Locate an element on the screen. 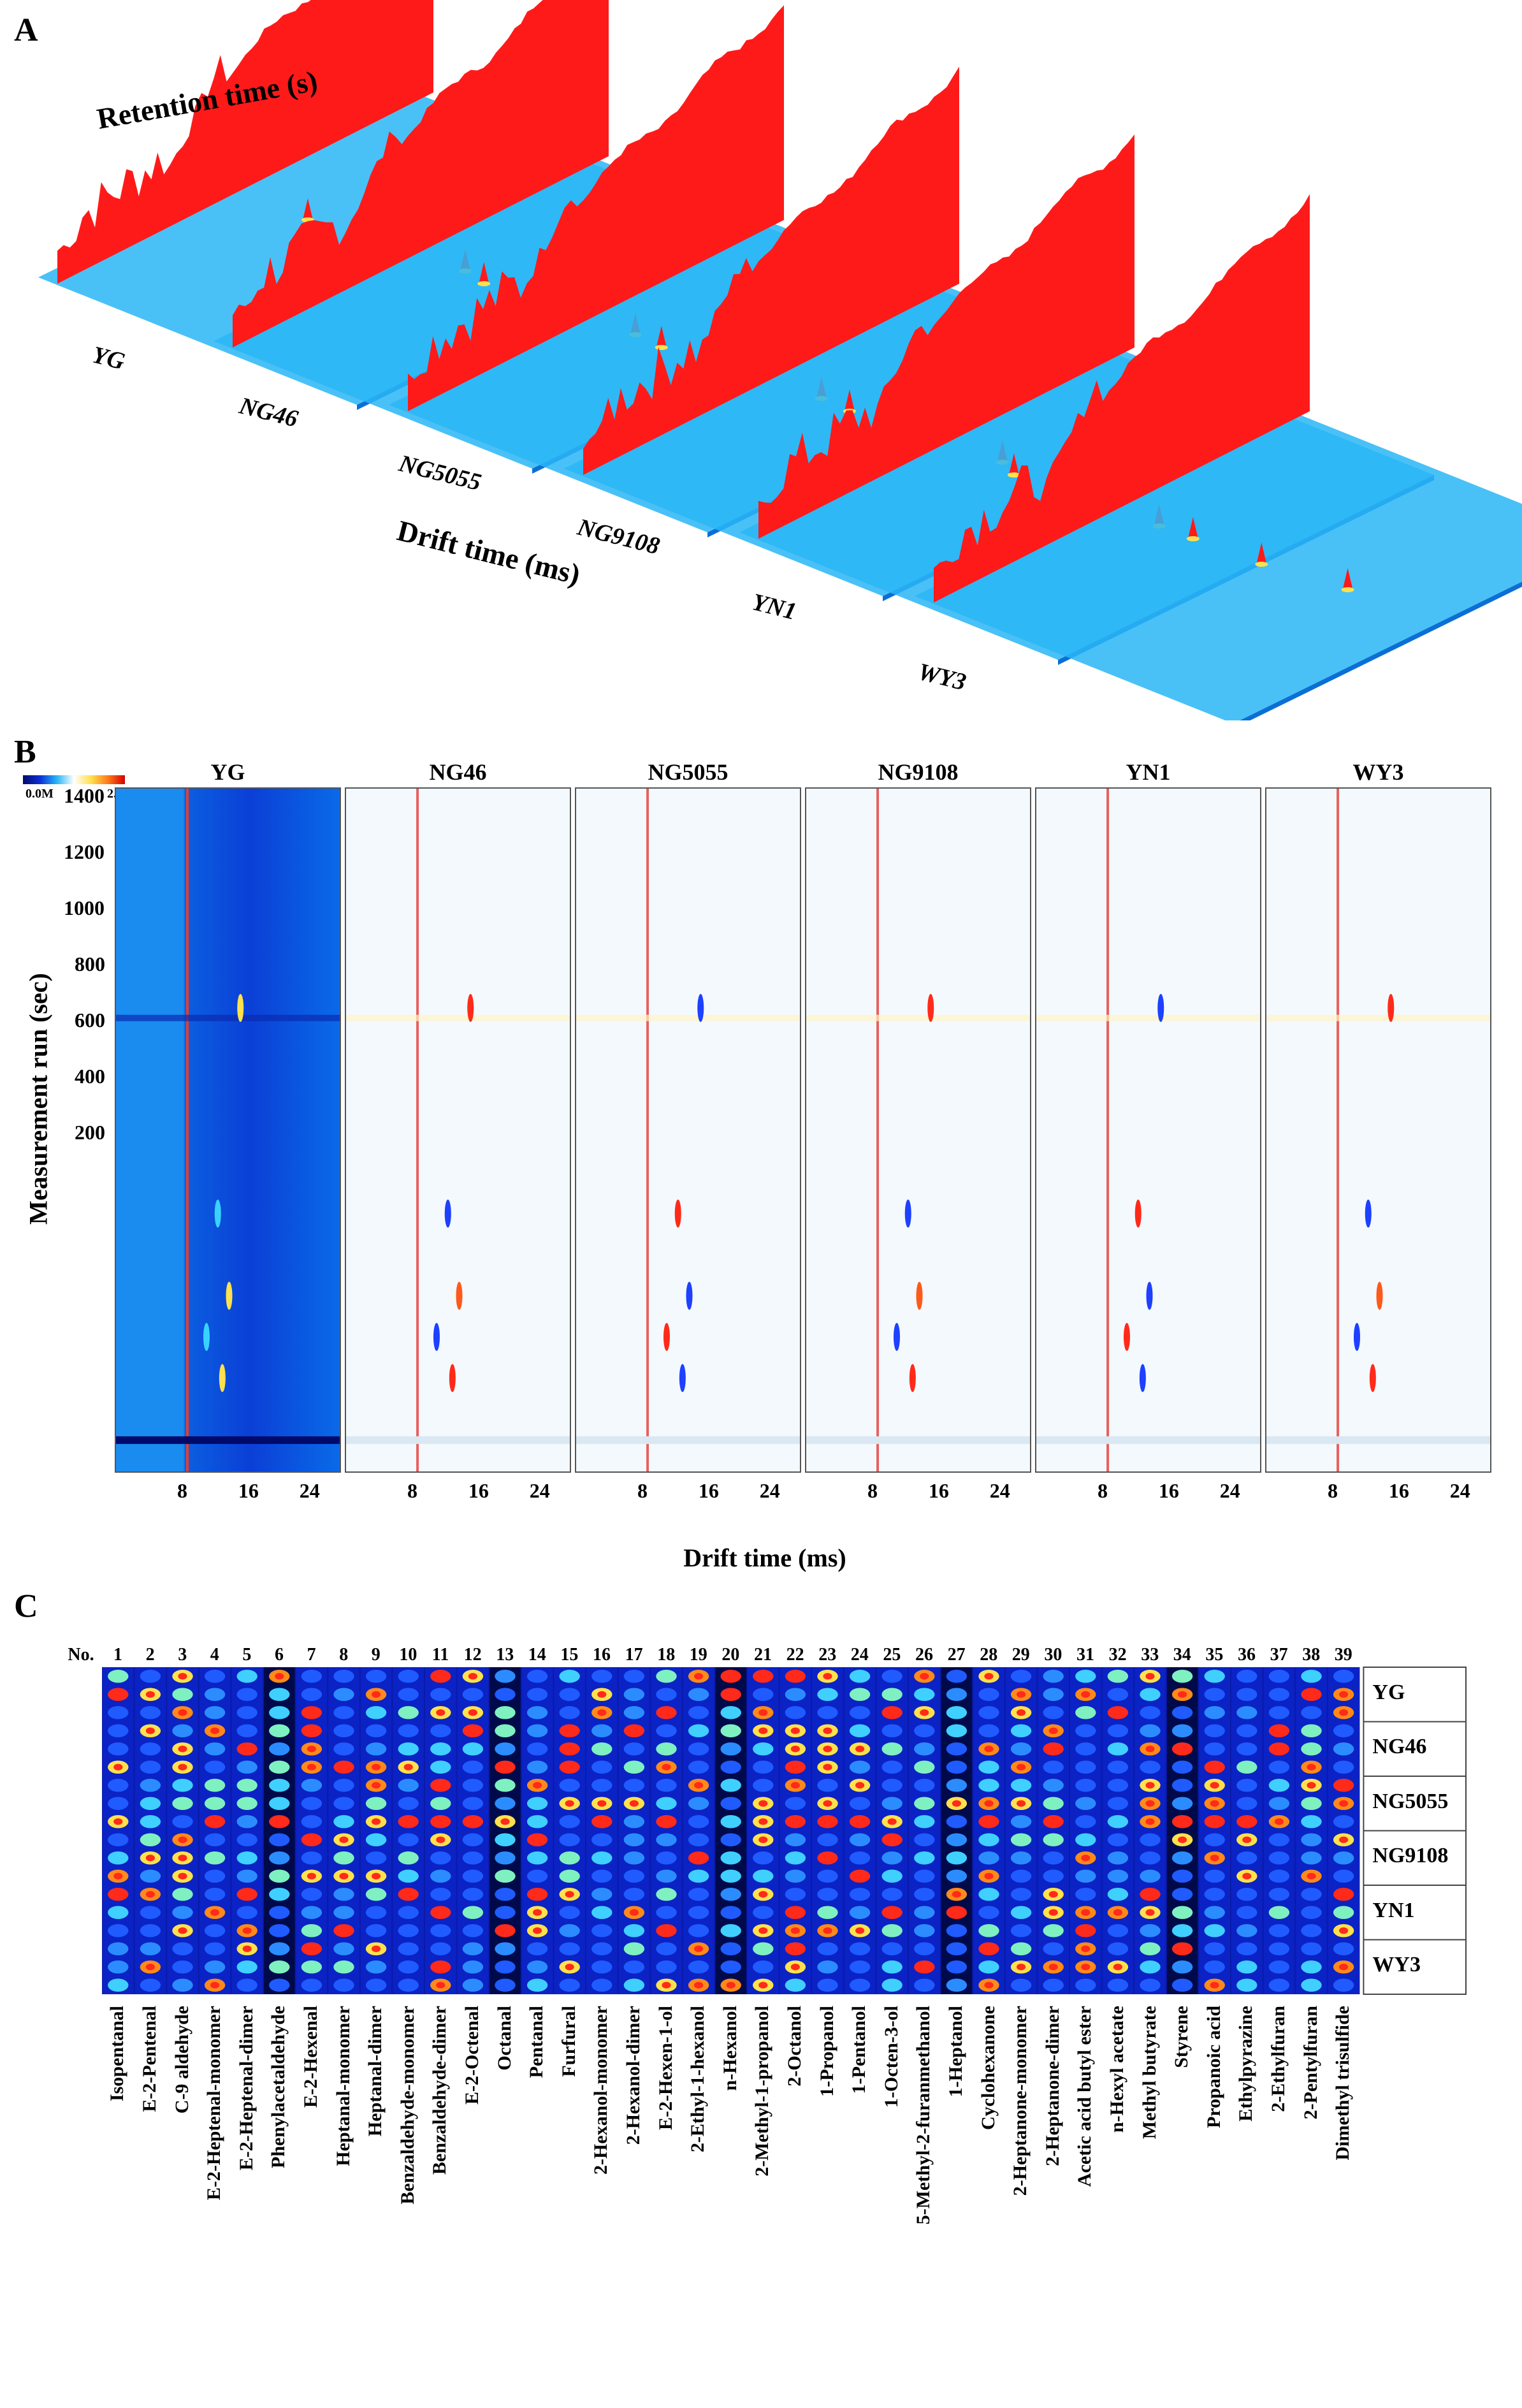 The height and width of the screenshot is (2408, 1522). compound-name: 1-Octen-3-ol is located at coordinates (891, 2057).